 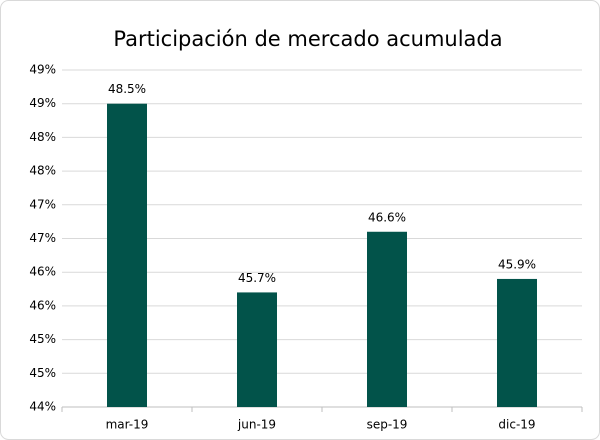 What do you see at coordinates (517, 264) in the screenshot?
I see `data-label: 45.9%` at bounding box center [517, 264].